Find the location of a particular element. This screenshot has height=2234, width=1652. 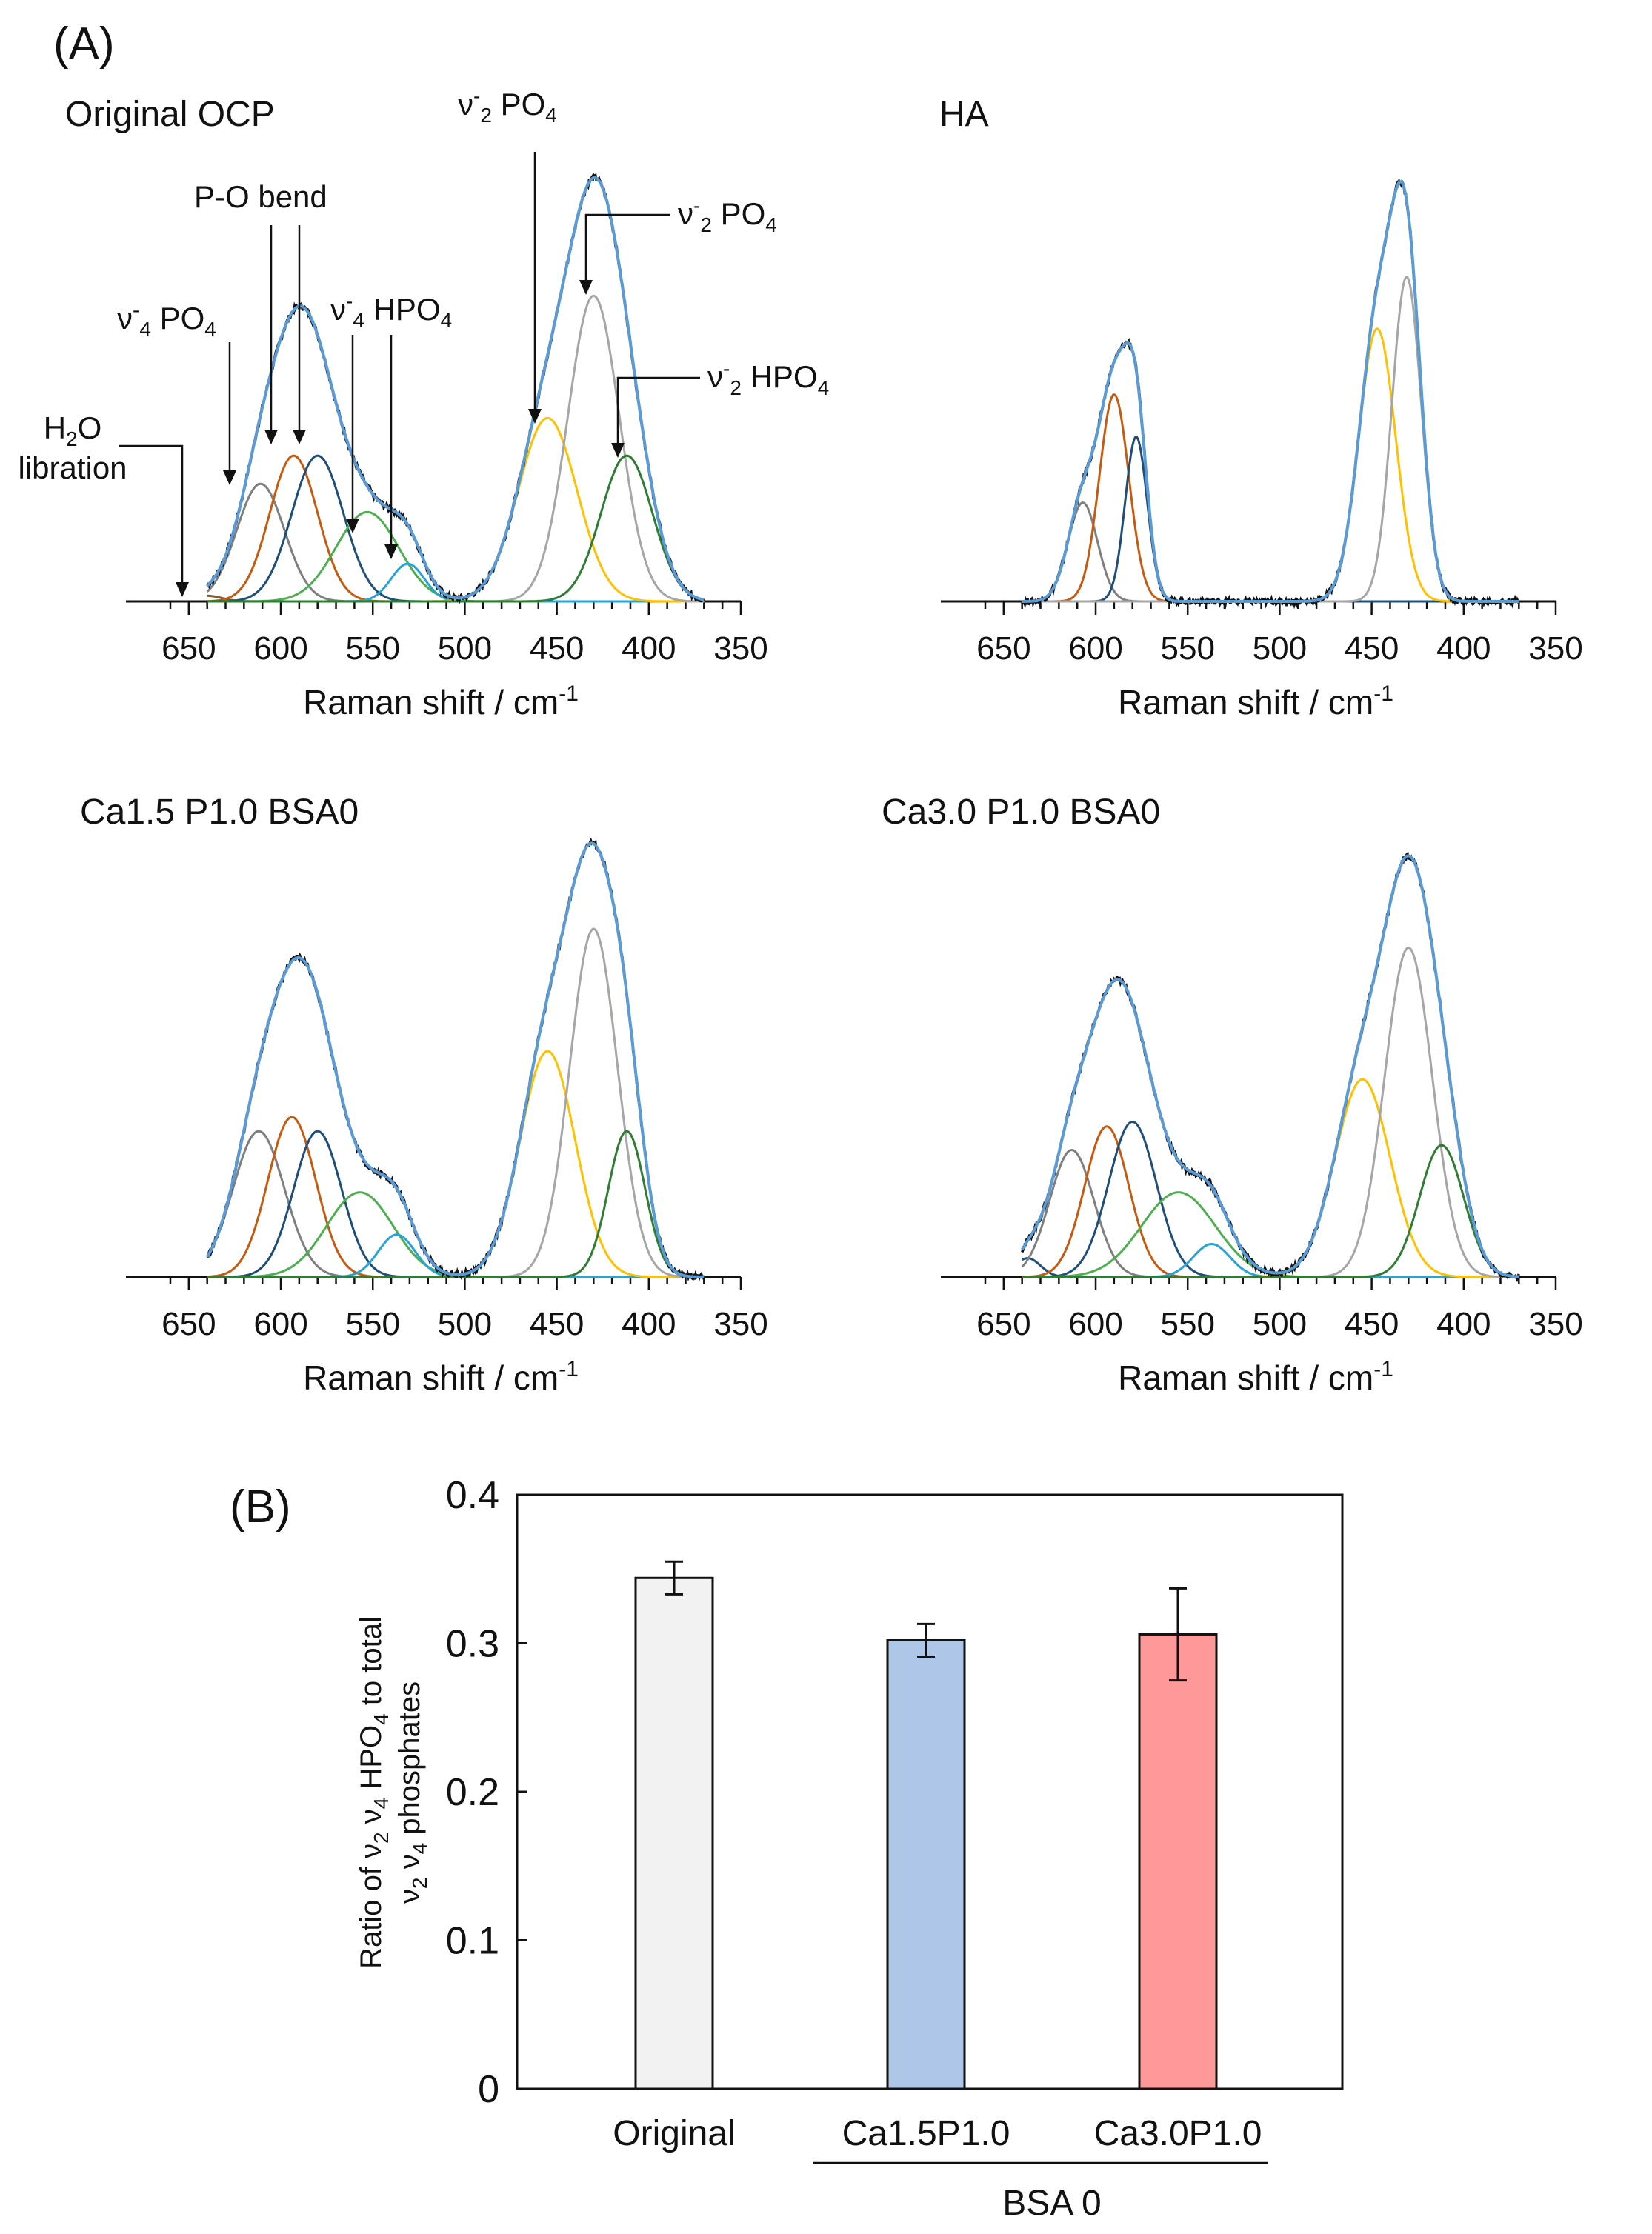

group-label: BSA 0 is located at coordinates (1051, 2203).